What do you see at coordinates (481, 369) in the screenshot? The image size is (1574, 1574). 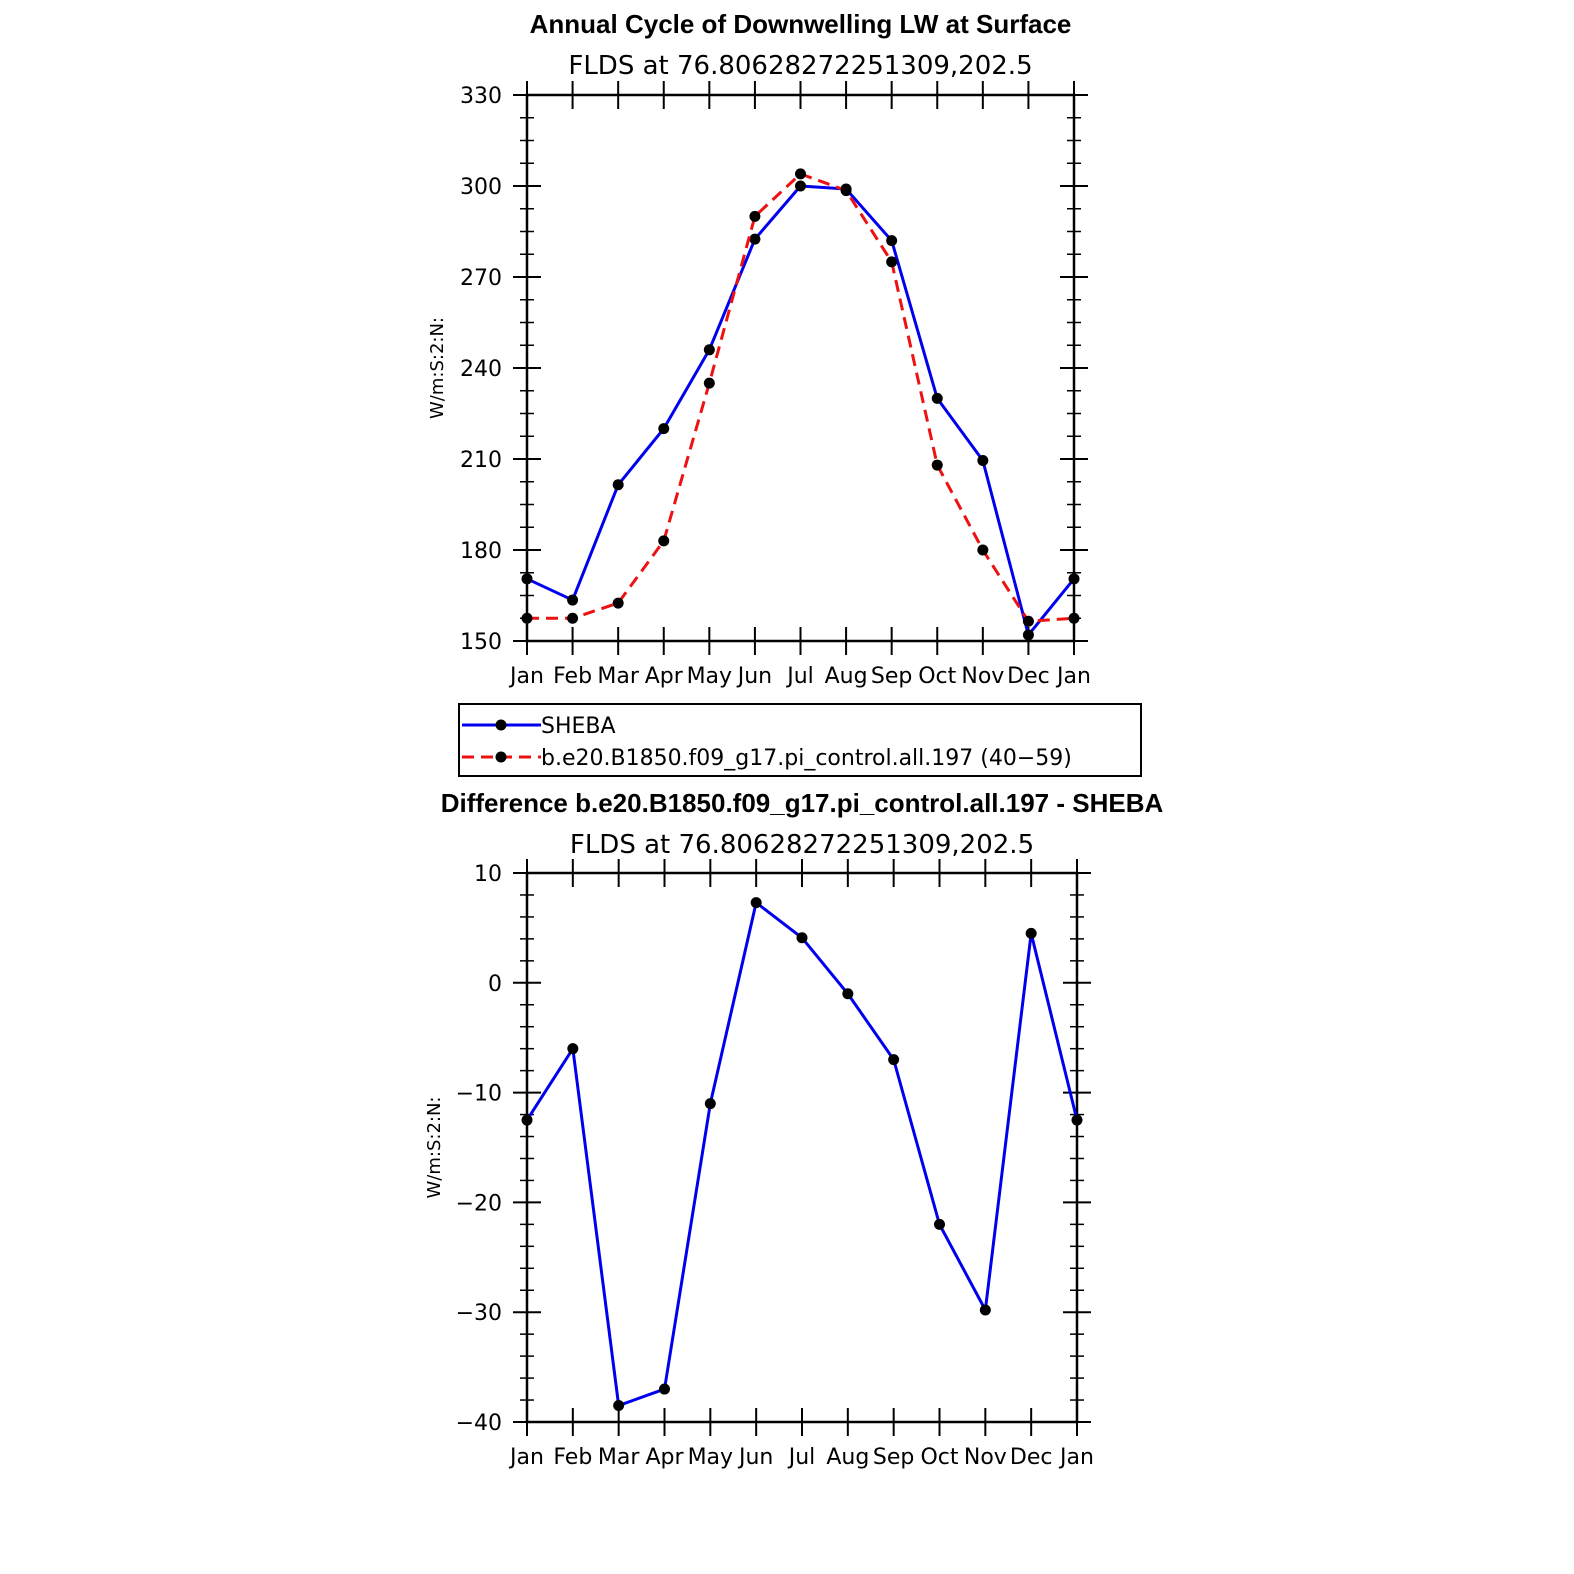 I see `y-tick-label: 240` at bounding box center [481, 369].